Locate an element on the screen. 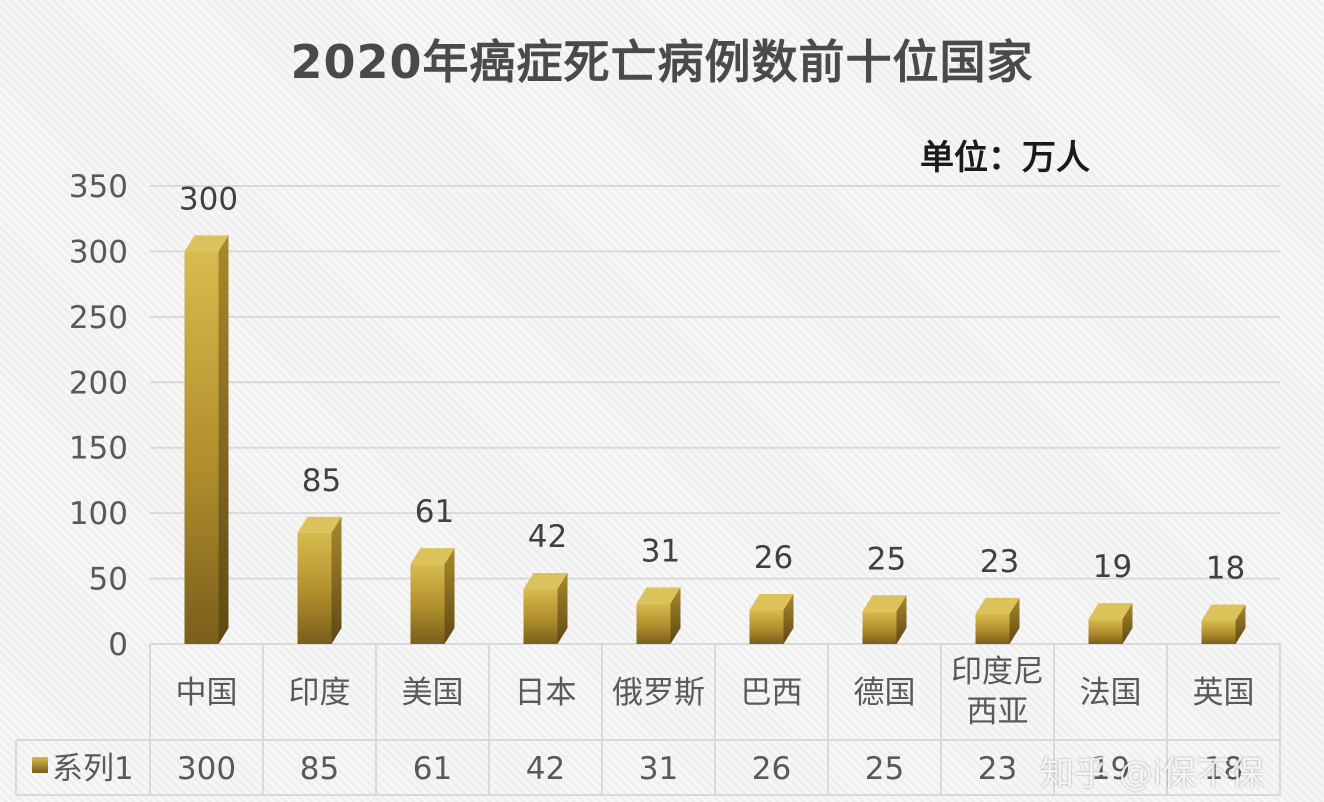  table-value: 19 is located at coordinates (1110, 769).